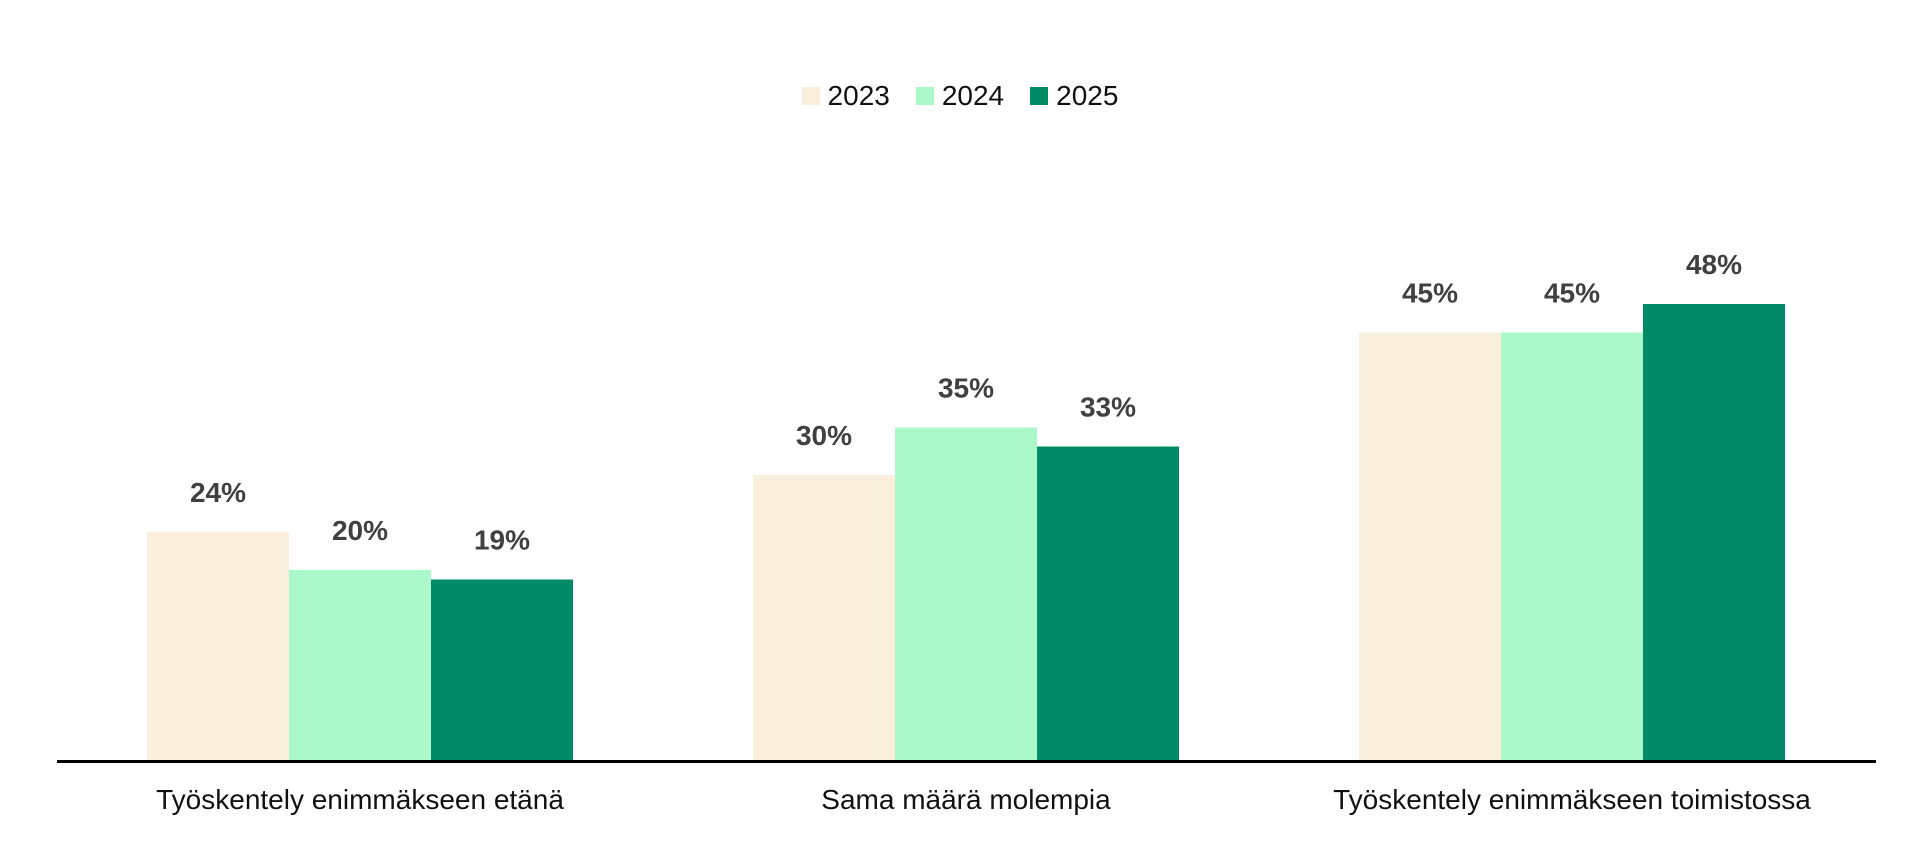 This screenshot has width=1920, height=845. Describe the element at coordinates (1430, 293) in the screenshot. I see `data-label-2023-cat-2: 45%` at that location.